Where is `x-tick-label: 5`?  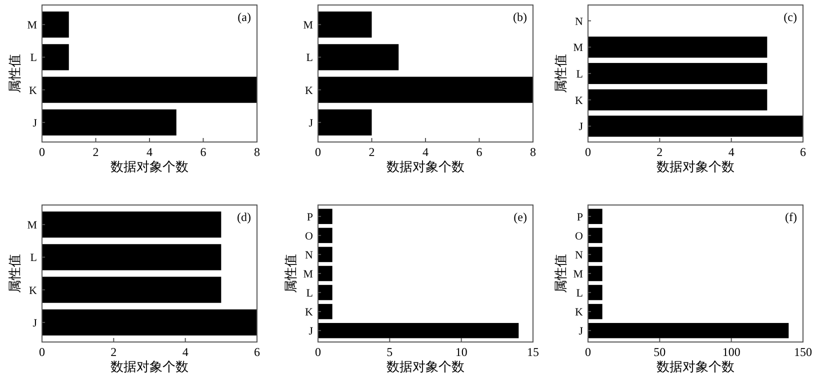 x-tick-label: 5 is located at coordinates (389, 352).